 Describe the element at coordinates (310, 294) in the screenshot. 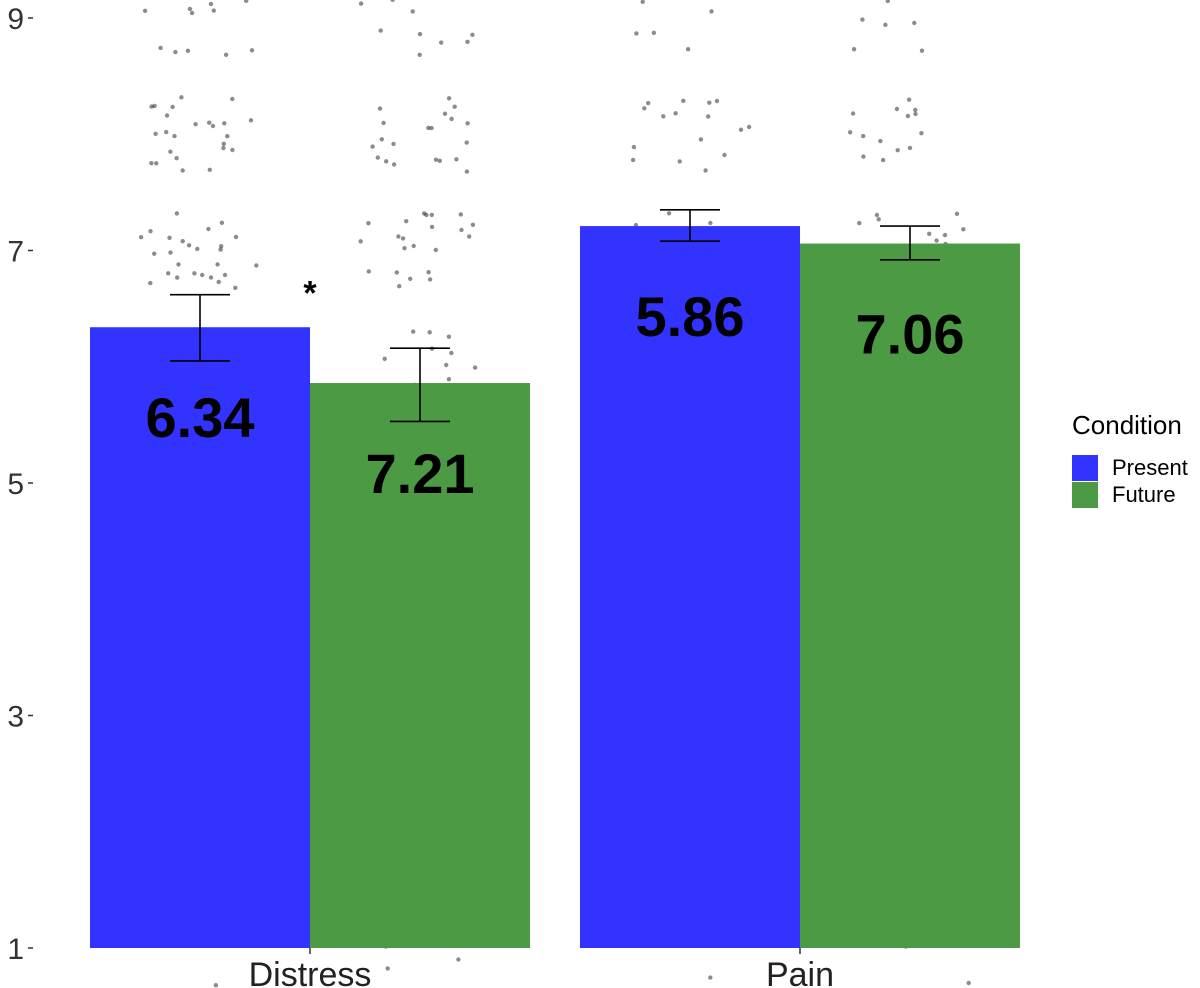

I see `significance-marker: *` at that location.